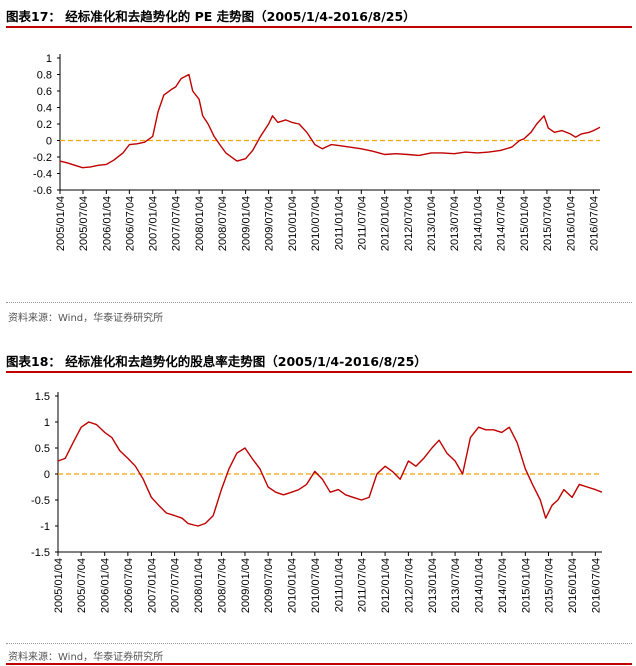  What do you see at coordinates (40, 501) in the screenshot?
I see `y-tick-label: -0.5` at bounding box center [40, 501].